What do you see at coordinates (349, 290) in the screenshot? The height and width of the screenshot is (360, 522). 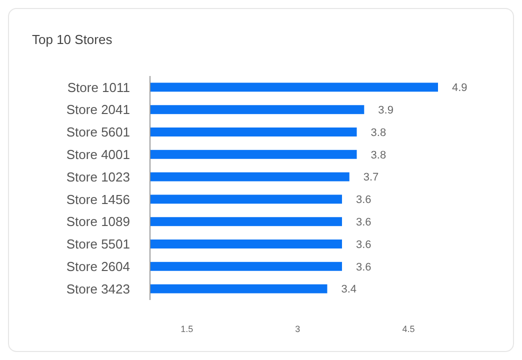 I see `data-label: 3.4` at bounding box center [349, 290].